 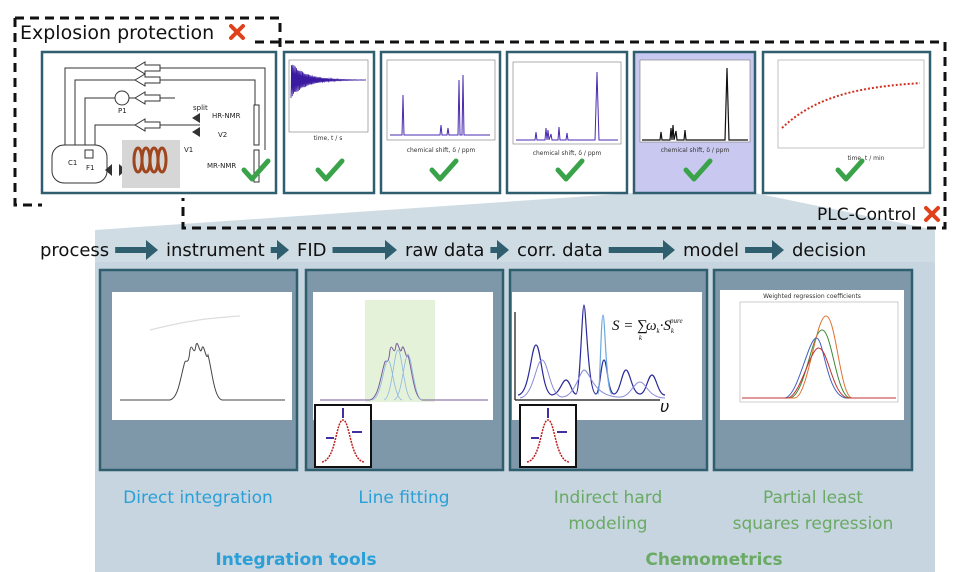 What do you see at coordinates (812, 296) in the screenshot?
I see `plot-title: Weighted regression coefficients` at bounding box center [812, 296].